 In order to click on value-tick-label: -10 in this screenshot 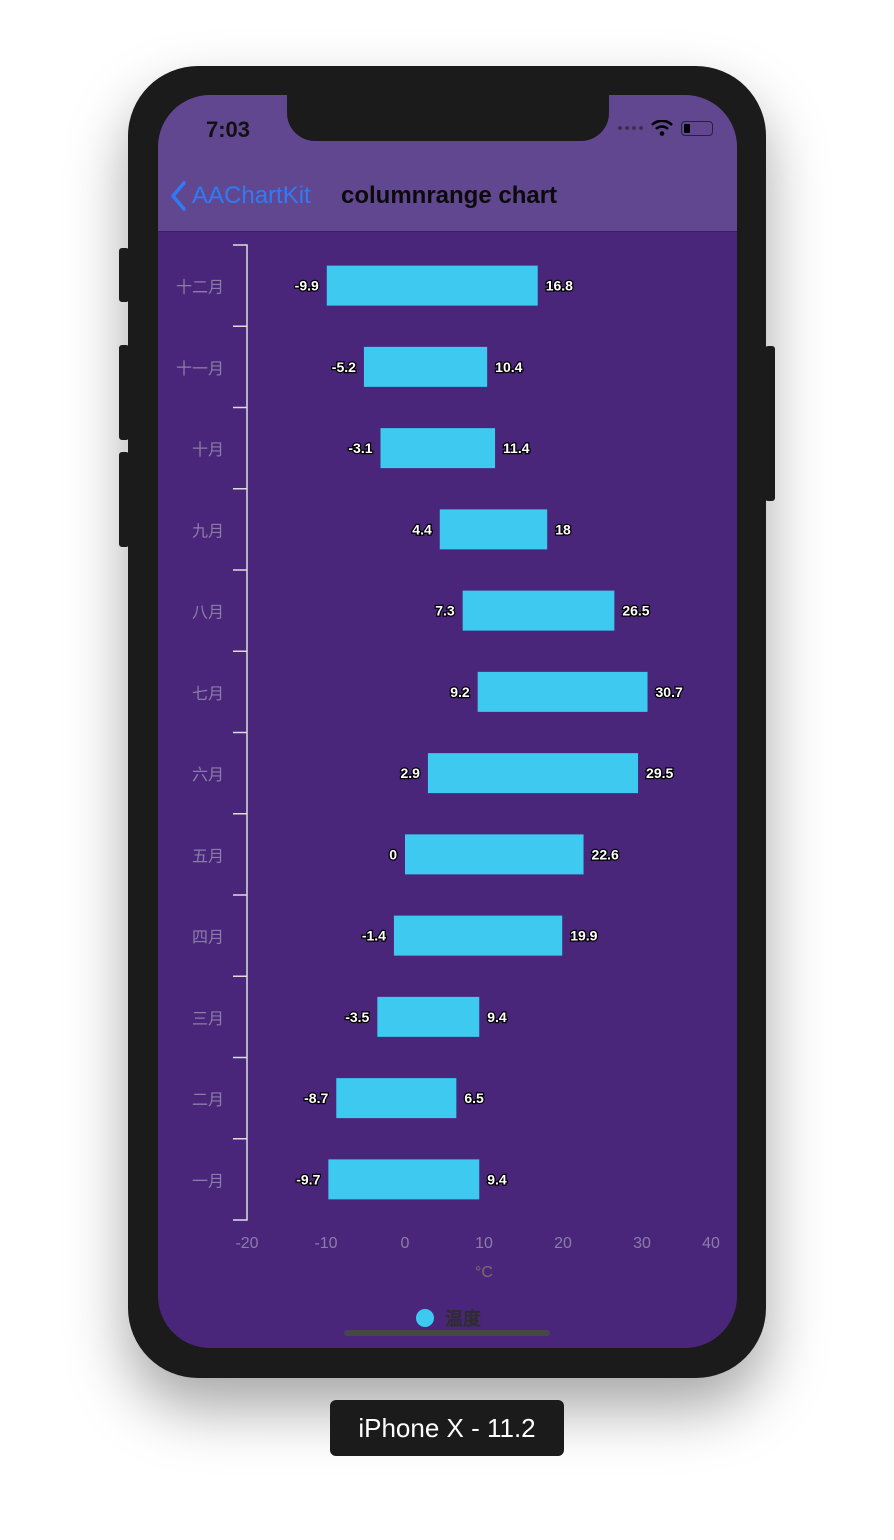, I will do `click(325, 1243)`.